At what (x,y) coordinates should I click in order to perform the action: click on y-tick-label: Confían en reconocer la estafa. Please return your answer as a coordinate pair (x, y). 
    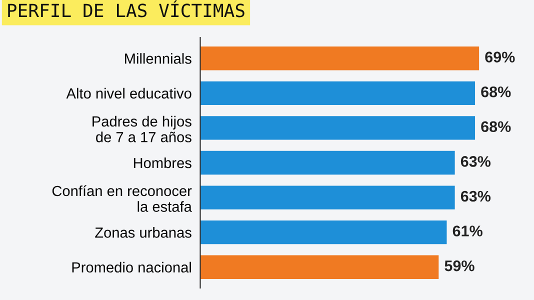
    Looking at the image, I should click on (122, 198).